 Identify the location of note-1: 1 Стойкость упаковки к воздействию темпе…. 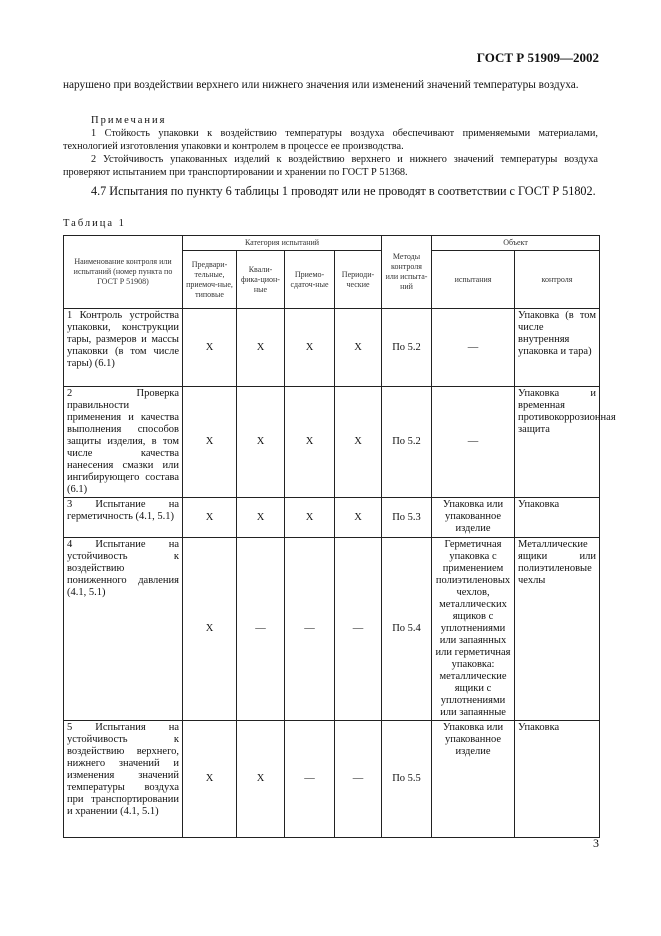
(330, 140).